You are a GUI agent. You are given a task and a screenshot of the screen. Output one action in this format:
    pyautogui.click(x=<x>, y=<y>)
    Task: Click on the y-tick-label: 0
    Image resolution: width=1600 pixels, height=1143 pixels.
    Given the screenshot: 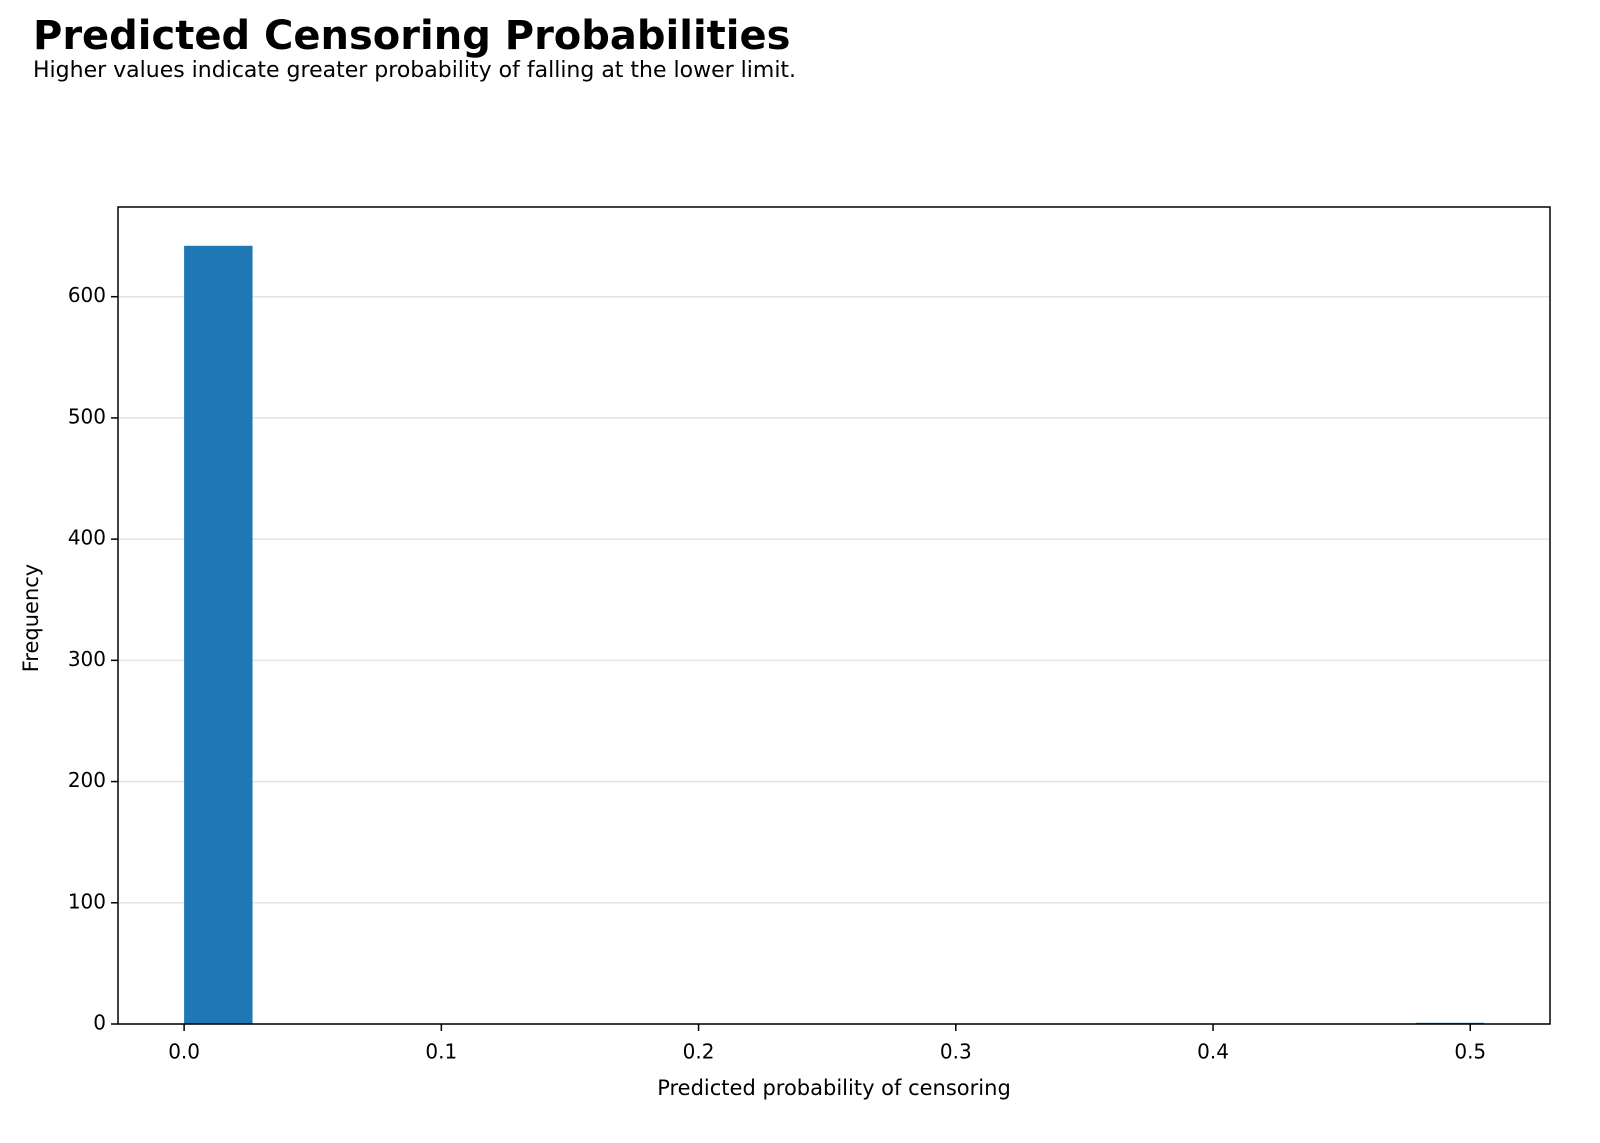 What is the action you would take?
    pyautogui.click(x=99, y=1023)
    